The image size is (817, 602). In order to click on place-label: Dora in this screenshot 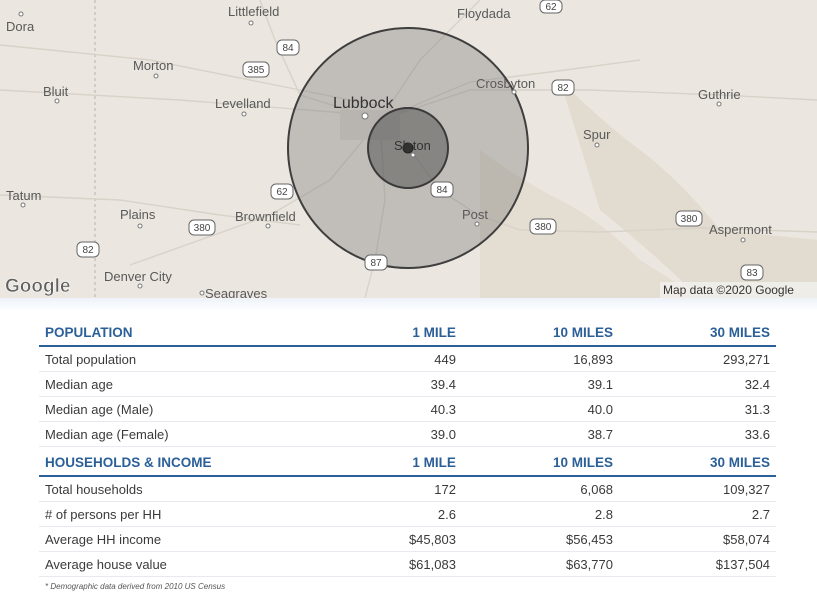, I will do `click(20, 26)`.